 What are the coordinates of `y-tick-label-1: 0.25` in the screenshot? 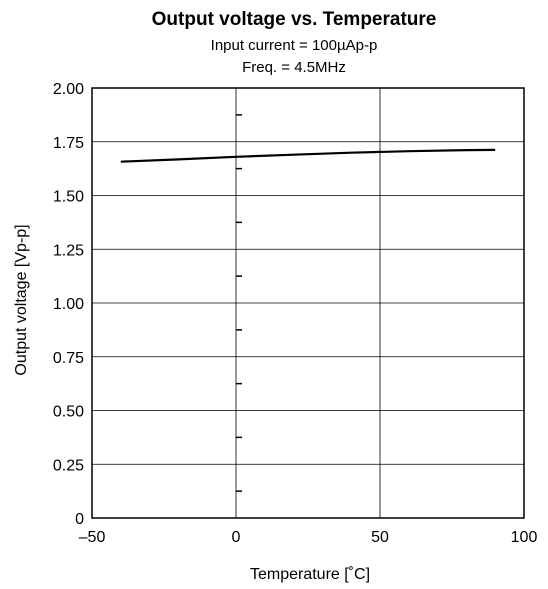 It's located at (68, 465).